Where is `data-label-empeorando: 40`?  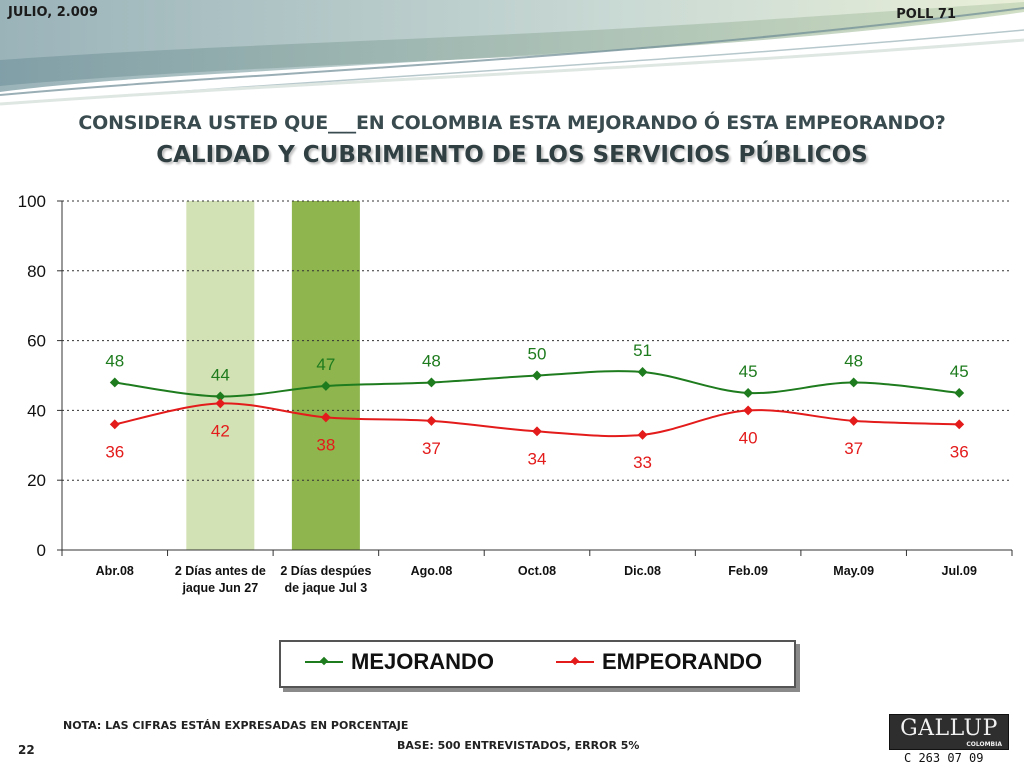
data-label-empeorando: 40 is located at coordinates (748, 437).